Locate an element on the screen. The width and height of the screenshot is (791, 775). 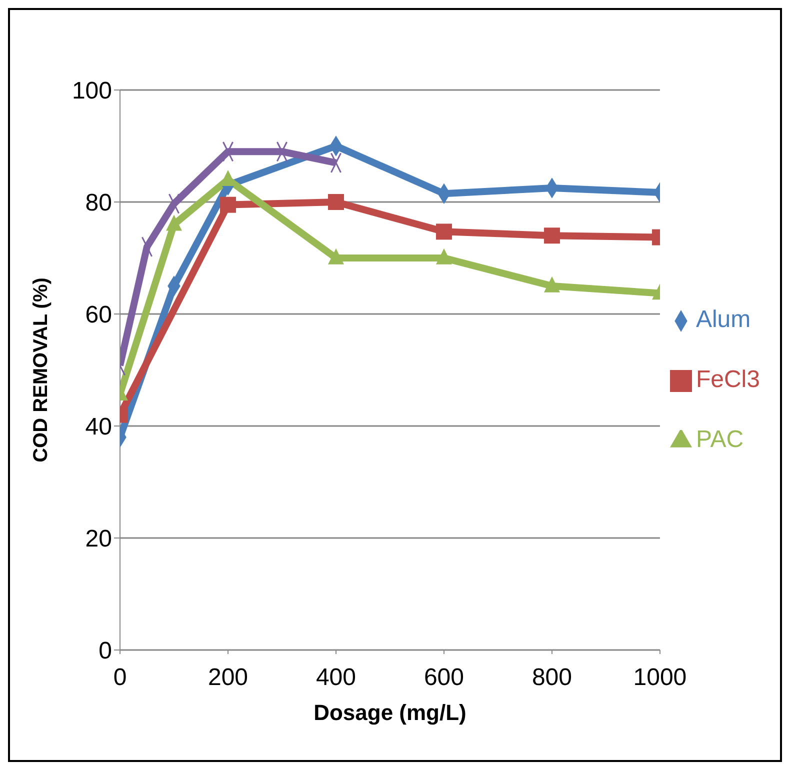
x-axis-title: Dosage (mg/L) is located at coordinates (390, 712).